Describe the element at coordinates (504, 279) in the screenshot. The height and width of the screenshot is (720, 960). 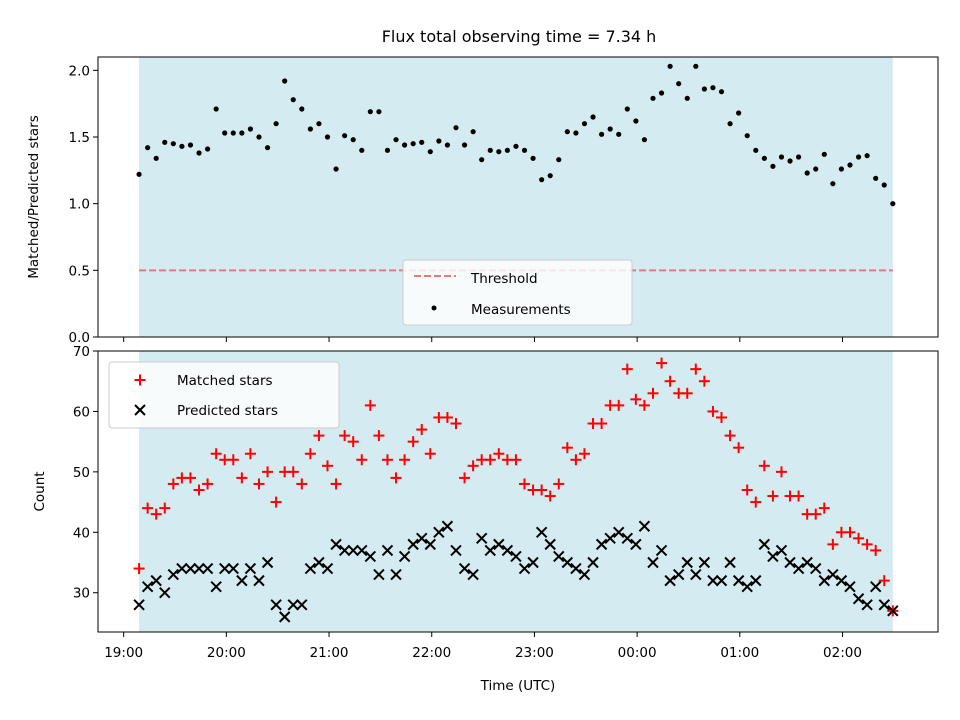
I see `threshold-legend-label: Threshold` at that location.